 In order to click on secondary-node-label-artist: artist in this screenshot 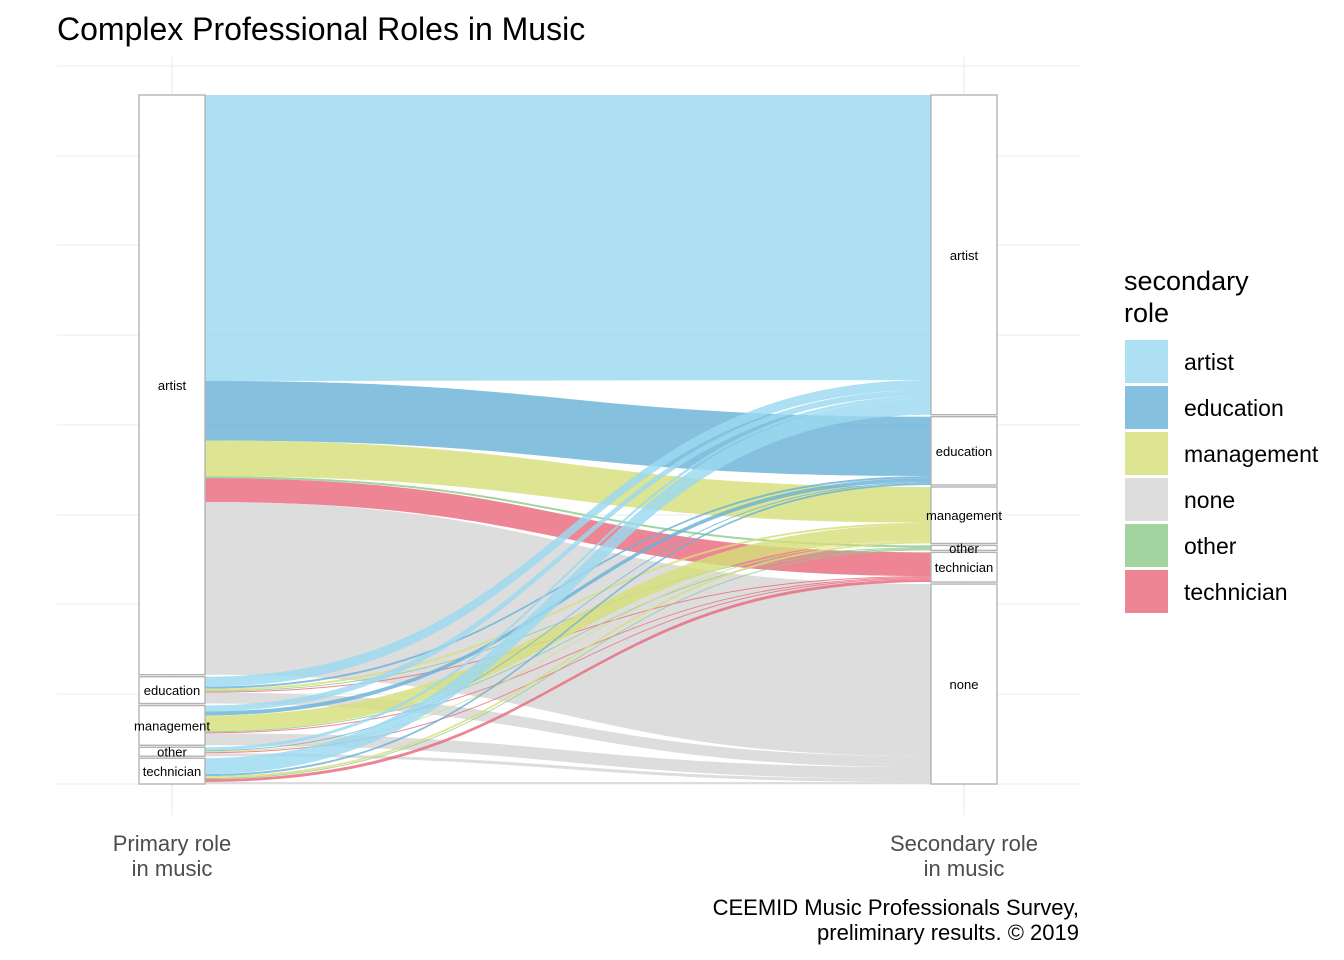, I will do `click(964, 255)`.